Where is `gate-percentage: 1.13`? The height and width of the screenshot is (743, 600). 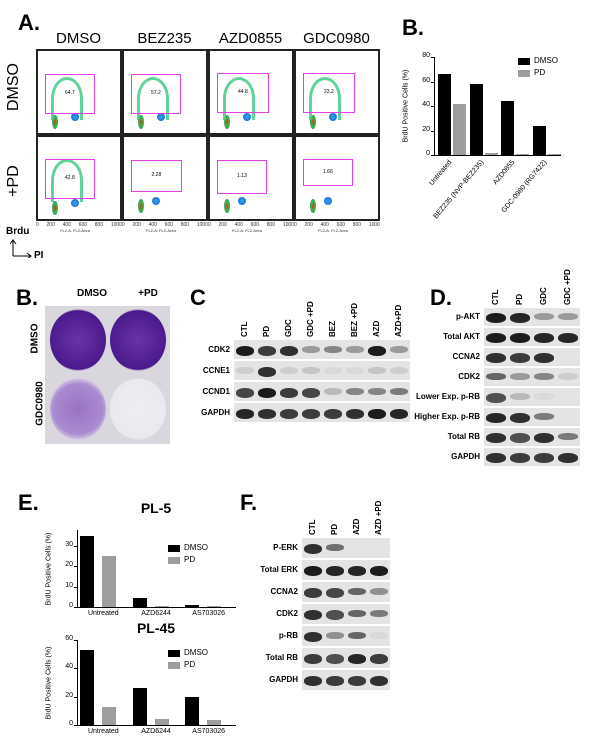
gate-percentage: 1.13 is located at coordinates (242, 176).